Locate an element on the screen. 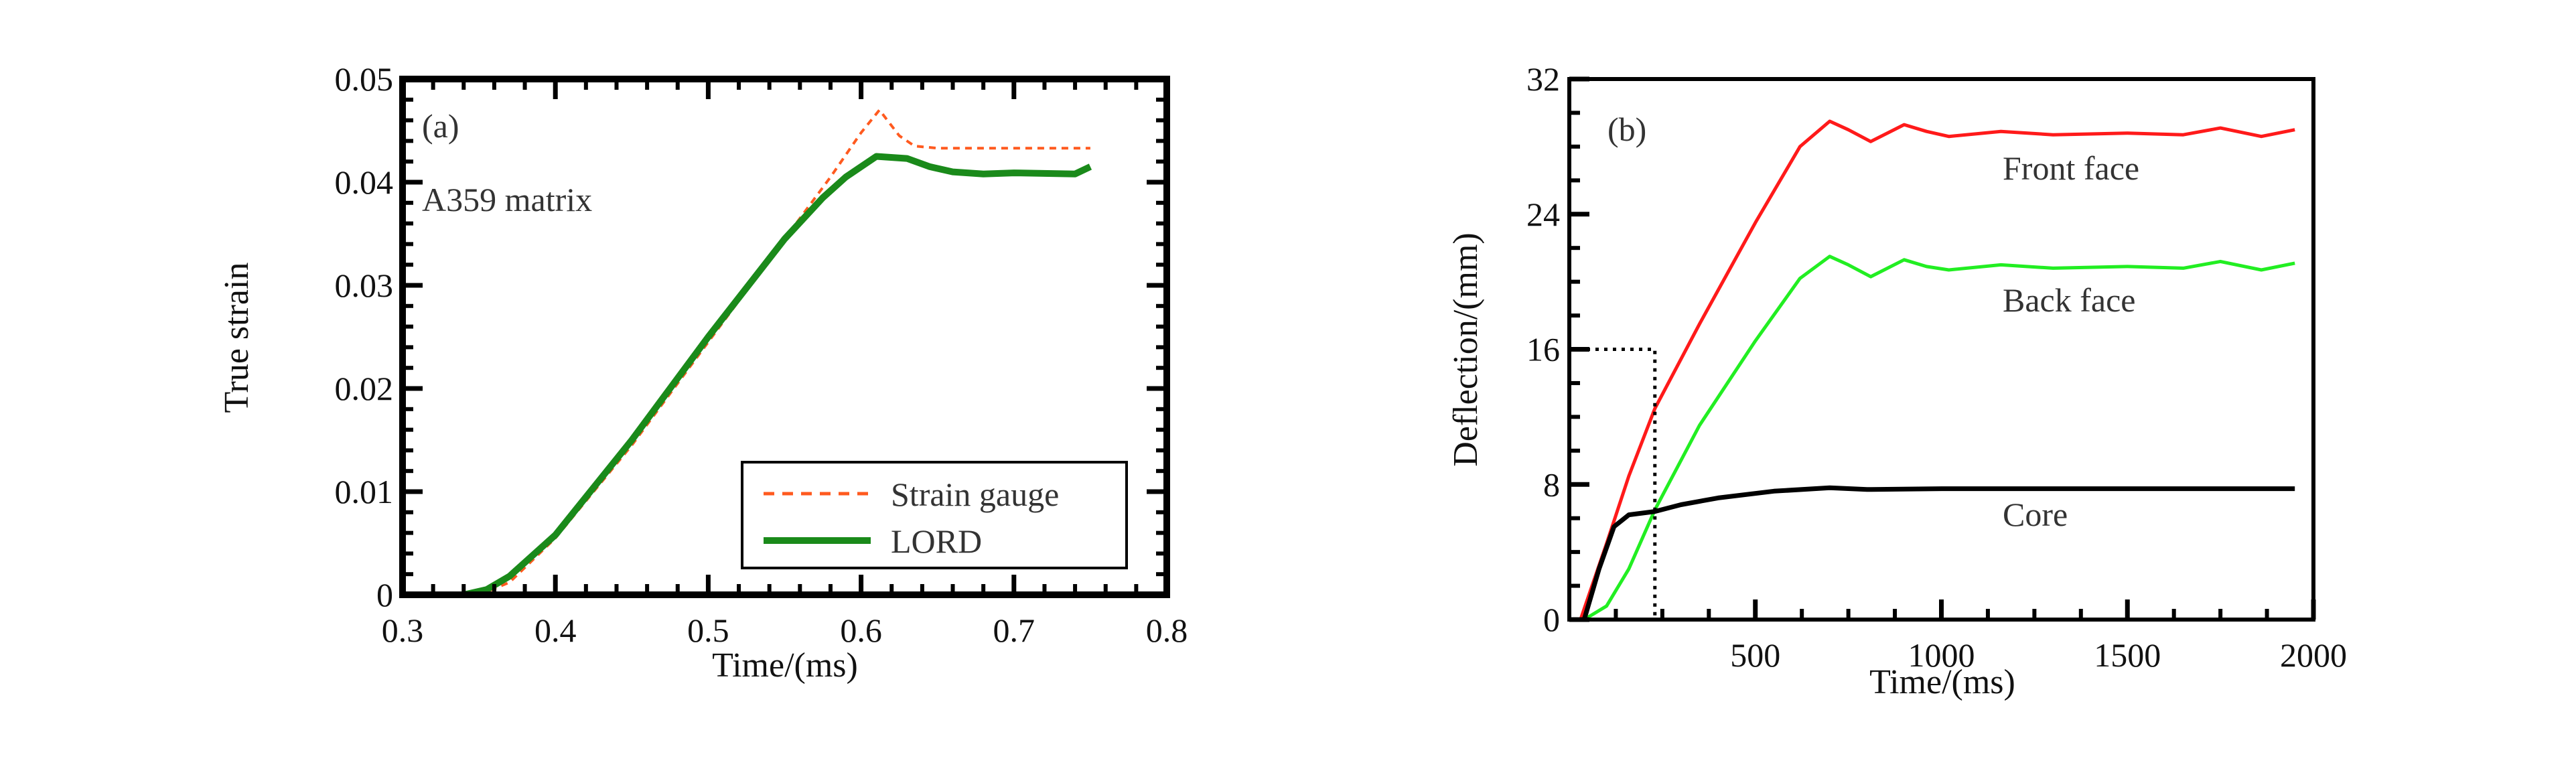  y-axis-label-a: True strain is located at coordinates (237, 338).